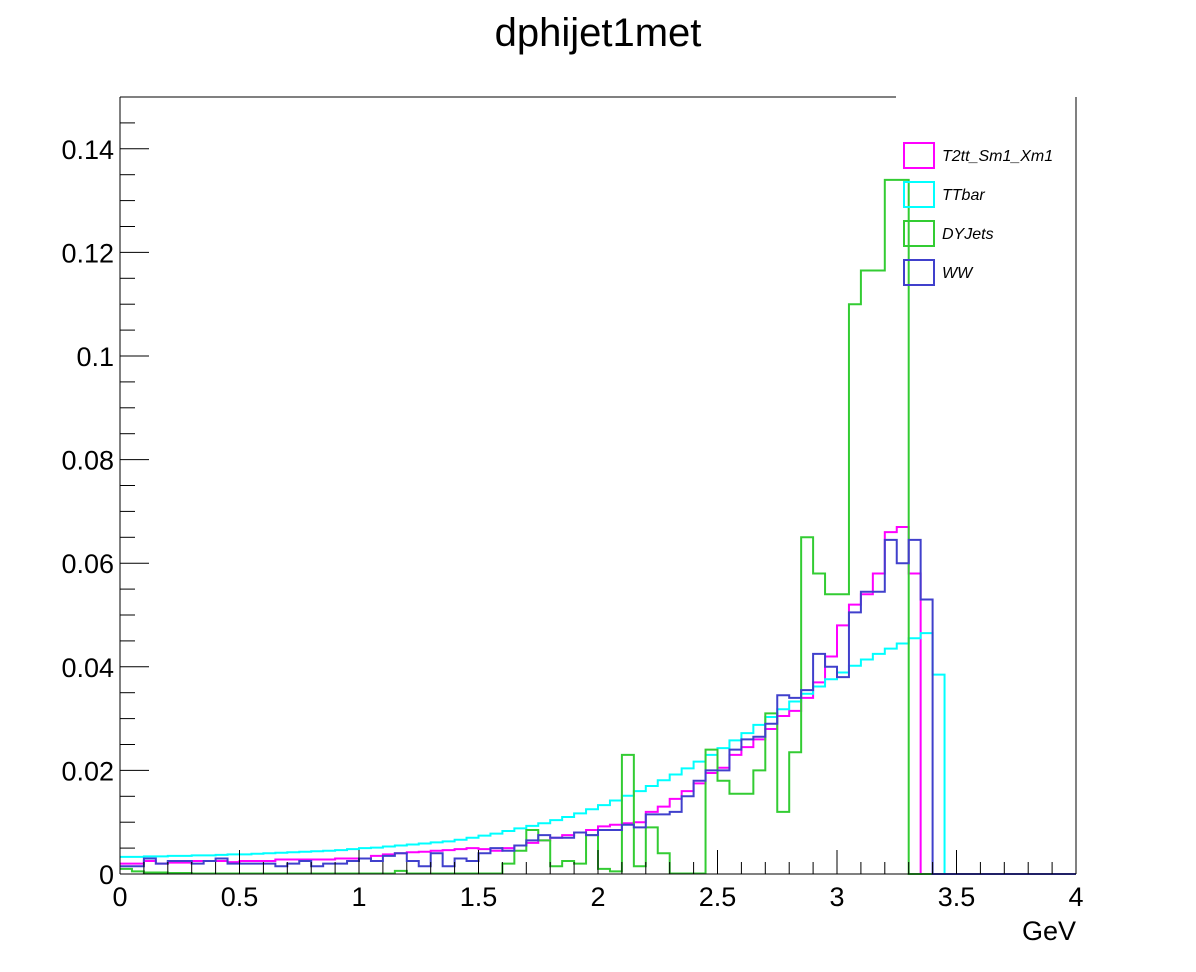 The height and width of the screenshot is (972, 1196). Describe the element at coordinates (87, 253) in the screenshot. I see `y-tick-label: 0.12` at that location.